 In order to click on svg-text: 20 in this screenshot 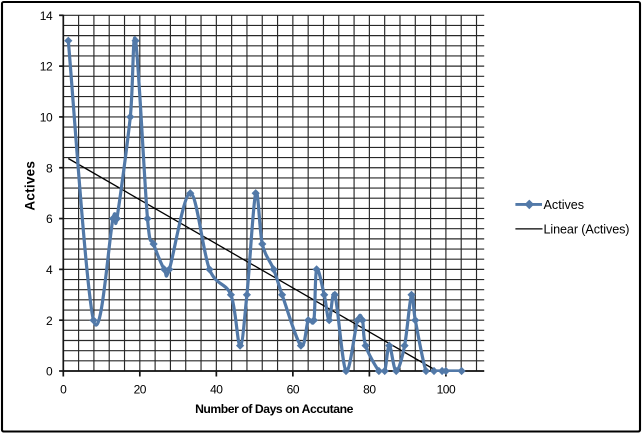, I will do `click(140, 390)`.